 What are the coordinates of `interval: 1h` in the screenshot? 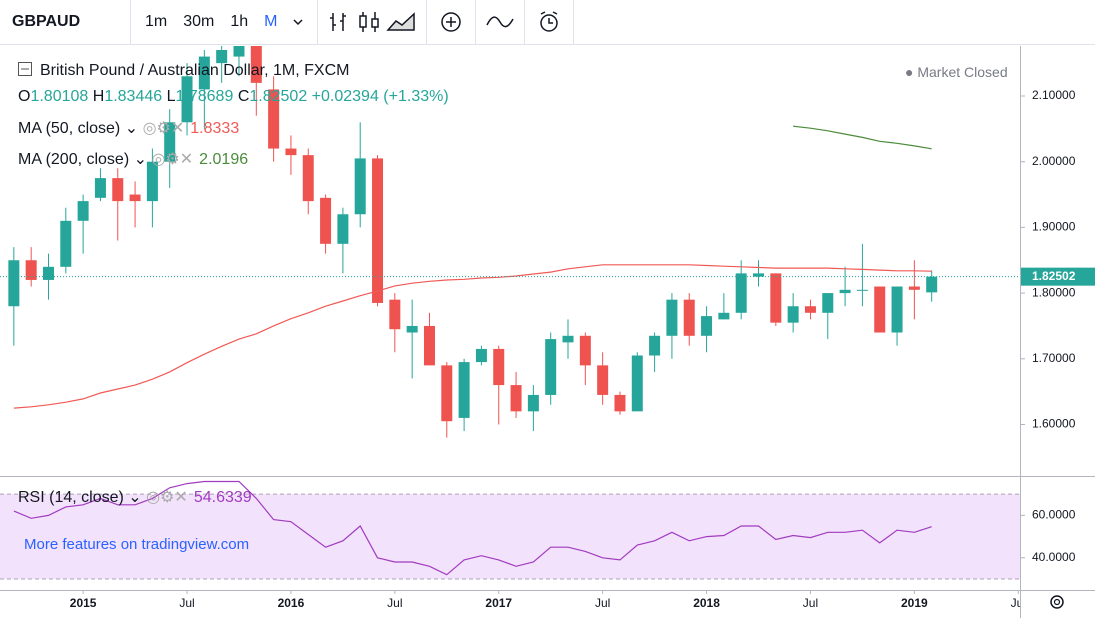 It's located at (239, 21).